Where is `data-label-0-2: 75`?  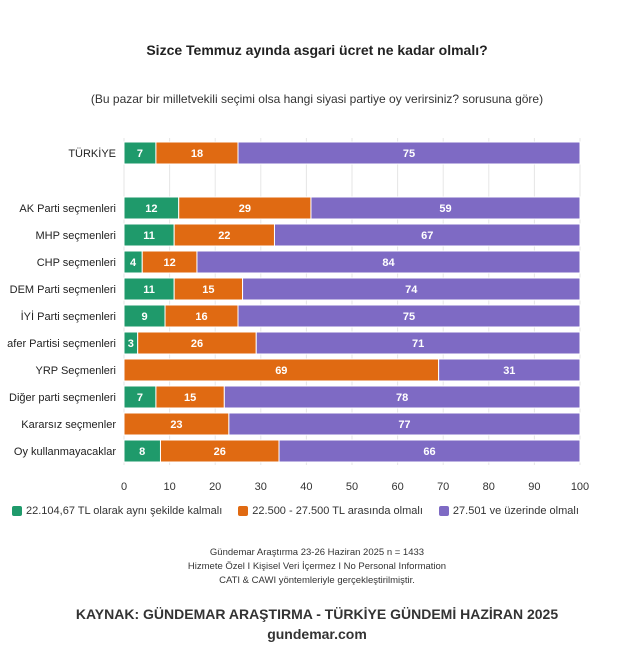 data-label-0-2: 75 is located at coordinates (409, 154).